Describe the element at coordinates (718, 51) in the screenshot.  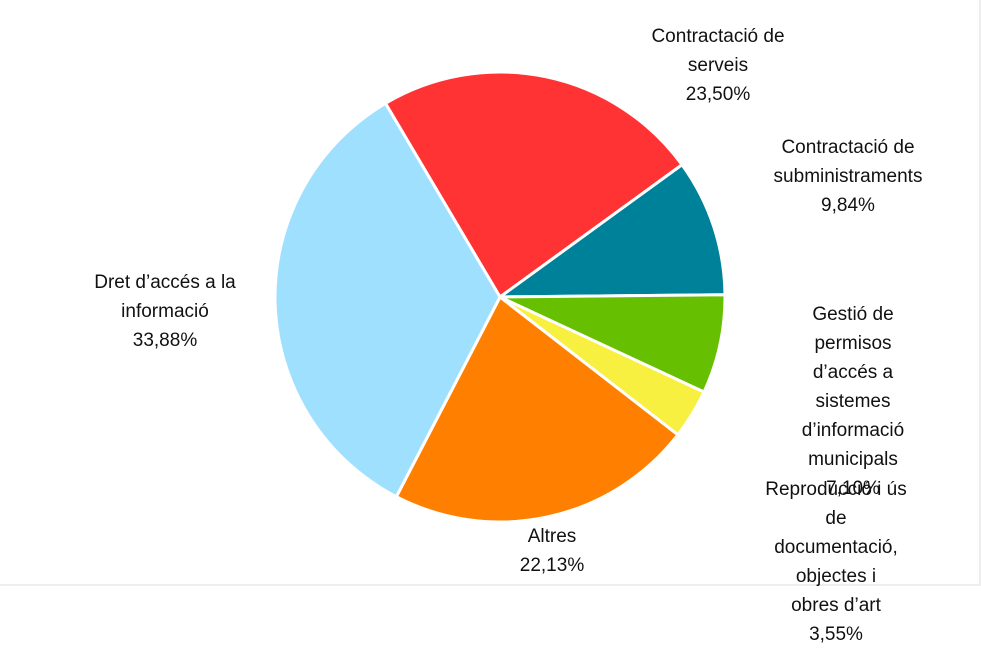
I see `category-label: Contractació de serveis` at that location.